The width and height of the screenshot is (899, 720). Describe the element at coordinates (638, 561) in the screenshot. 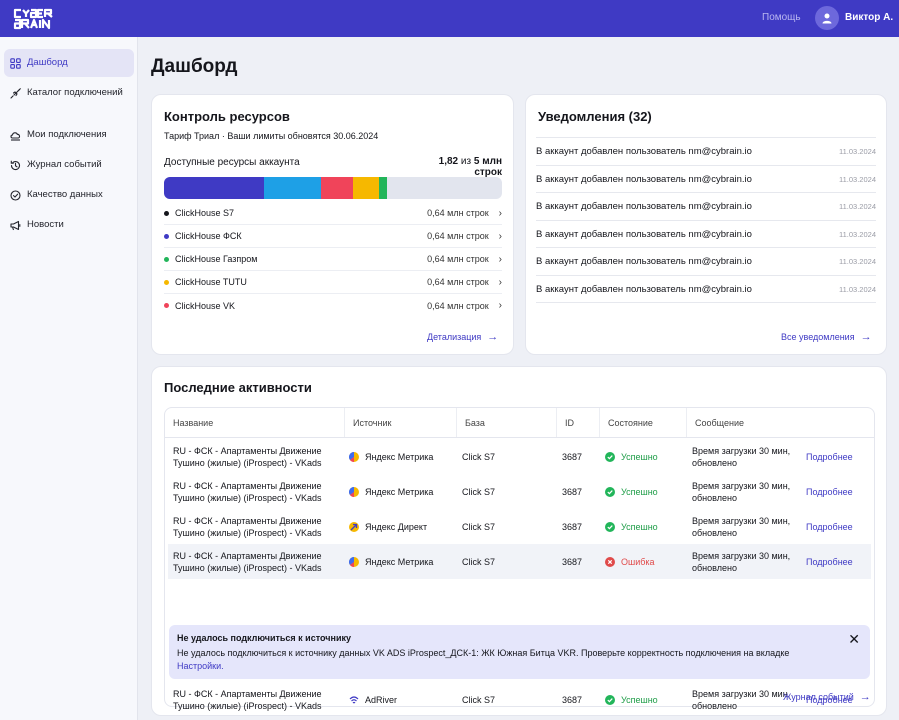

I see `status-label: Ошибка` at that location.